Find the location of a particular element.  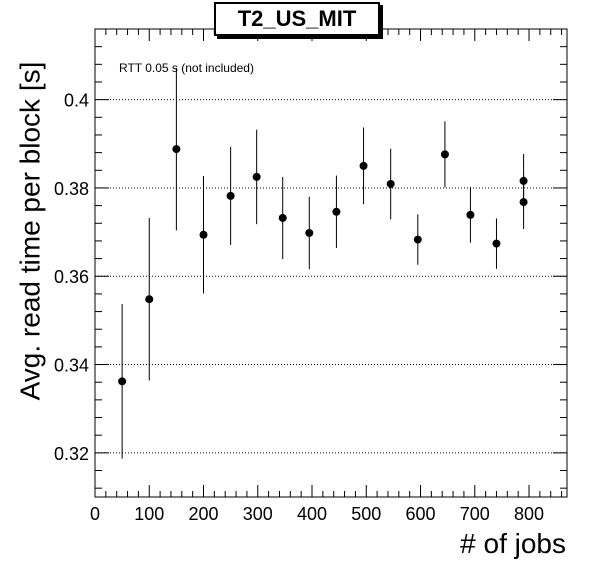

y-tick-label: 0.36 is located at coordinates (71, 277).